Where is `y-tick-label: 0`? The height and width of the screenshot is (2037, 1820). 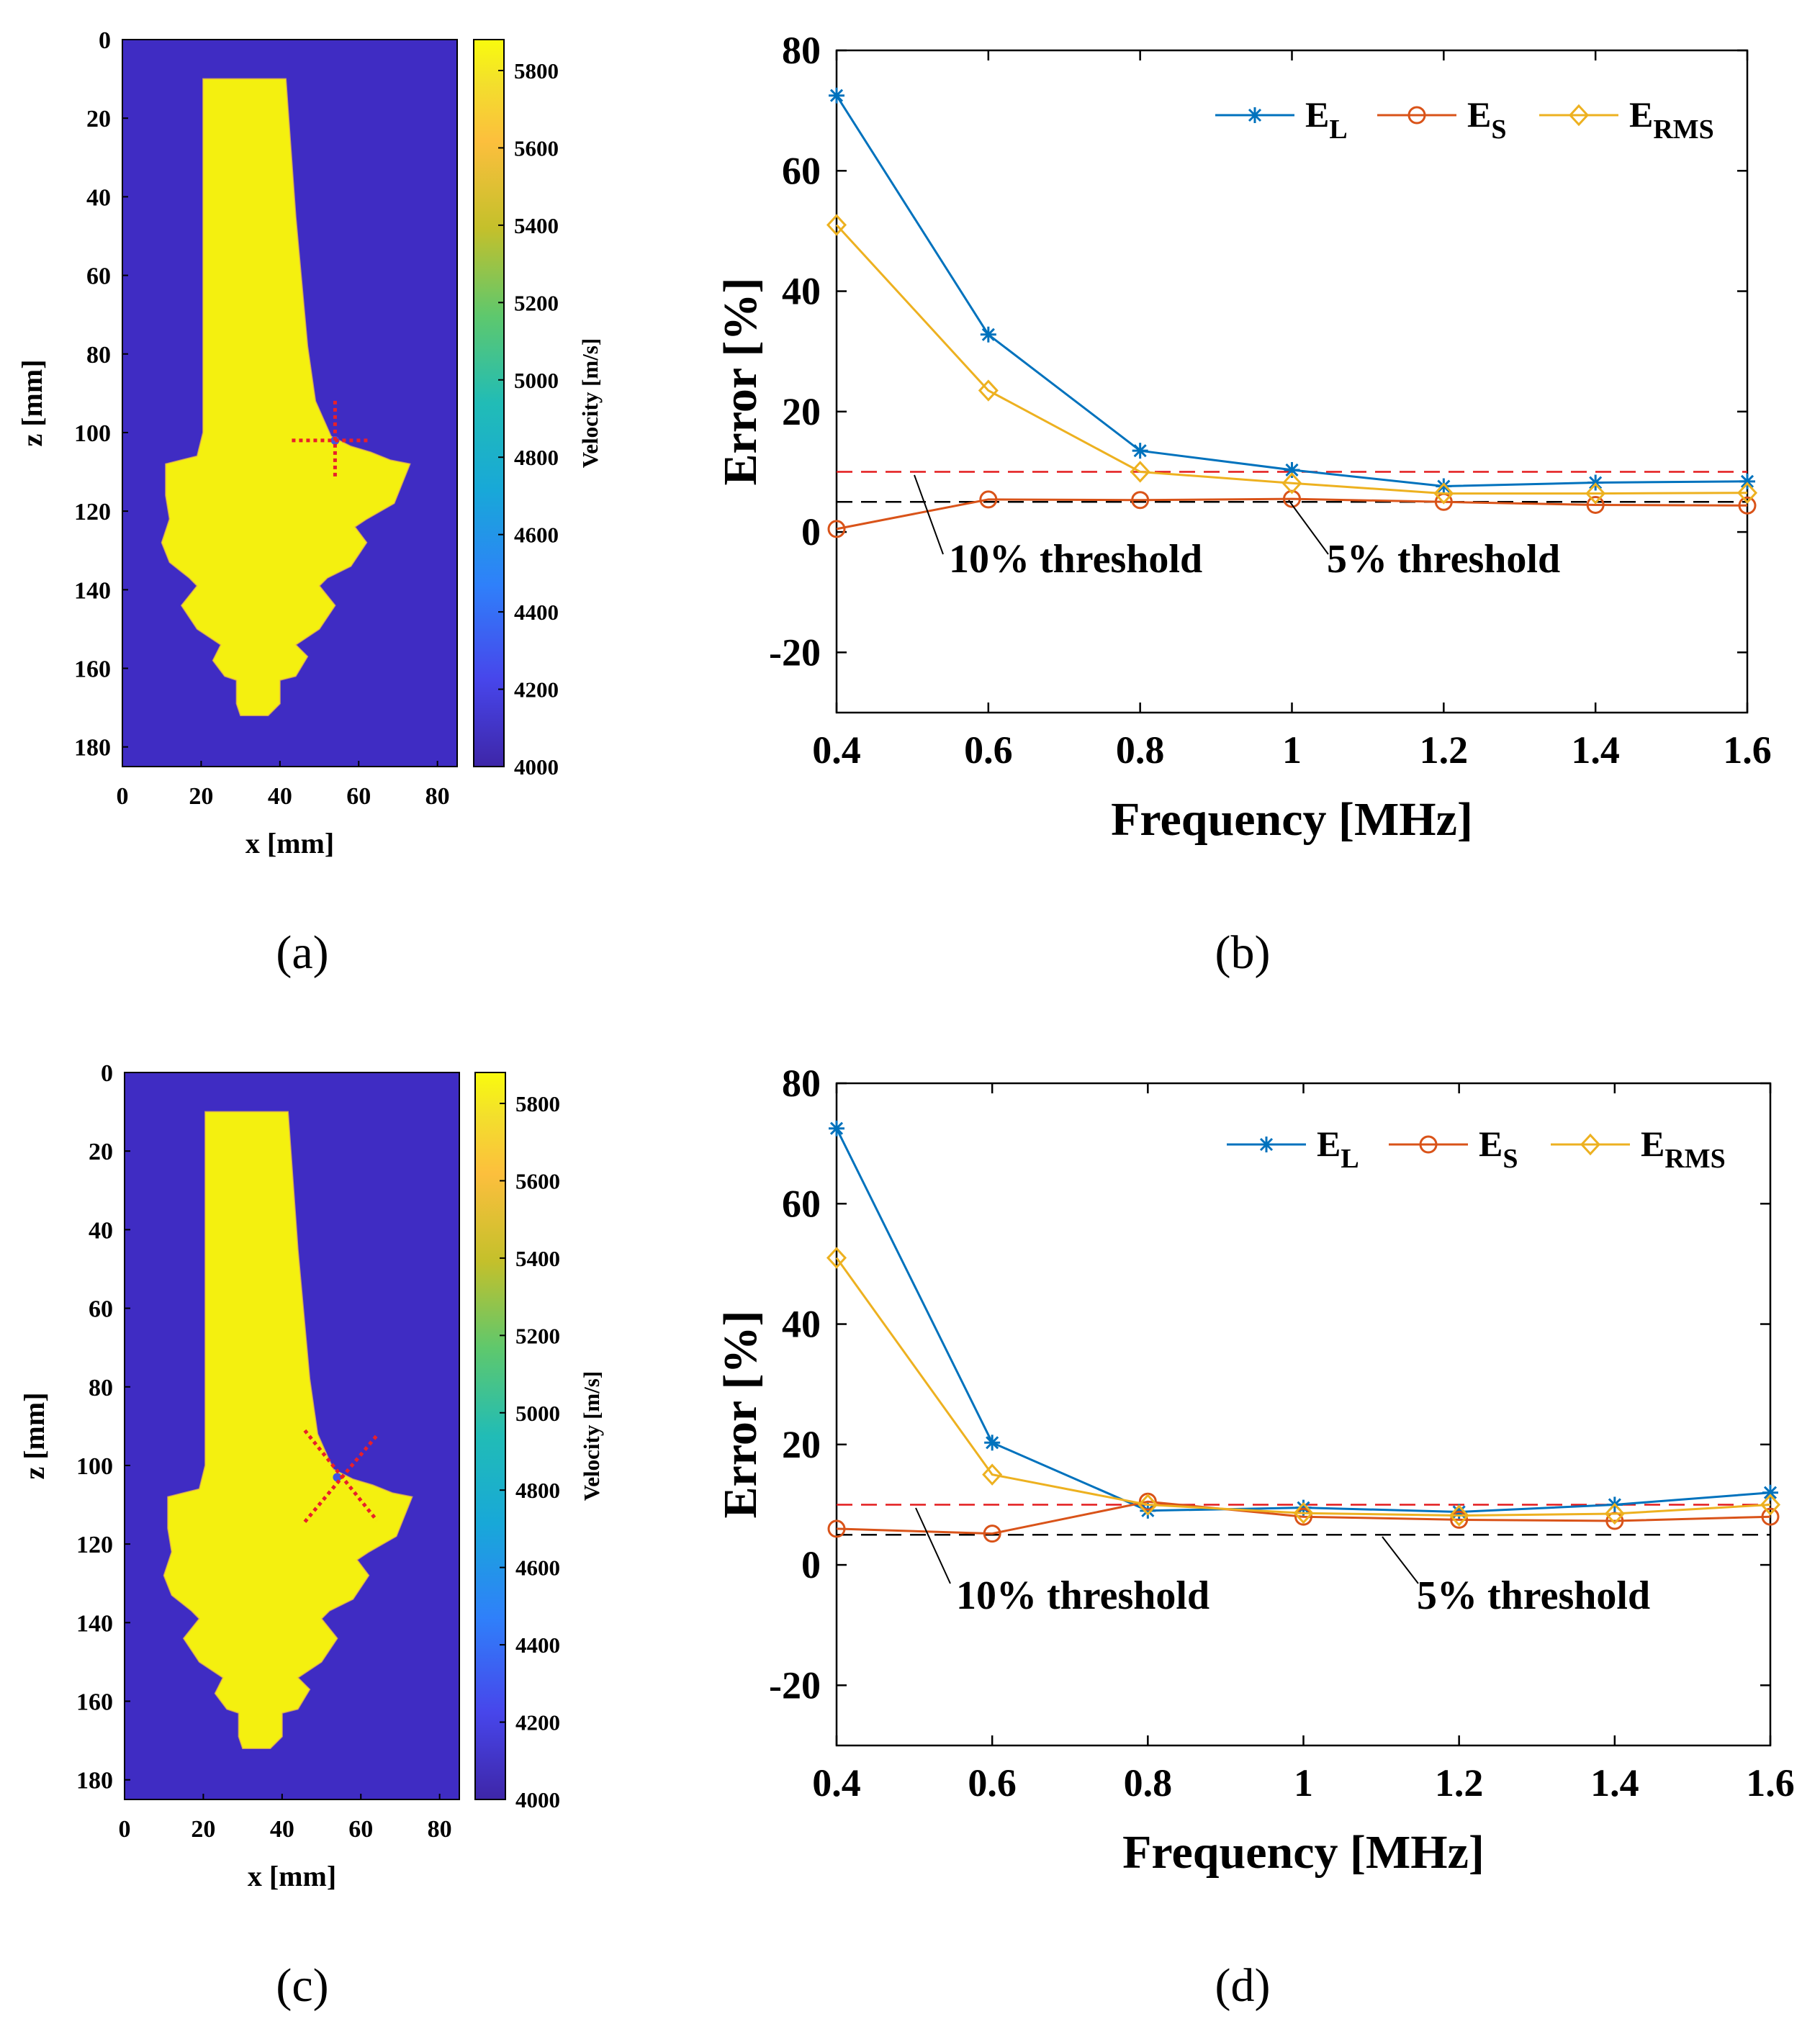 y-tick-label: 0 is located at coordinates (811, 1564).